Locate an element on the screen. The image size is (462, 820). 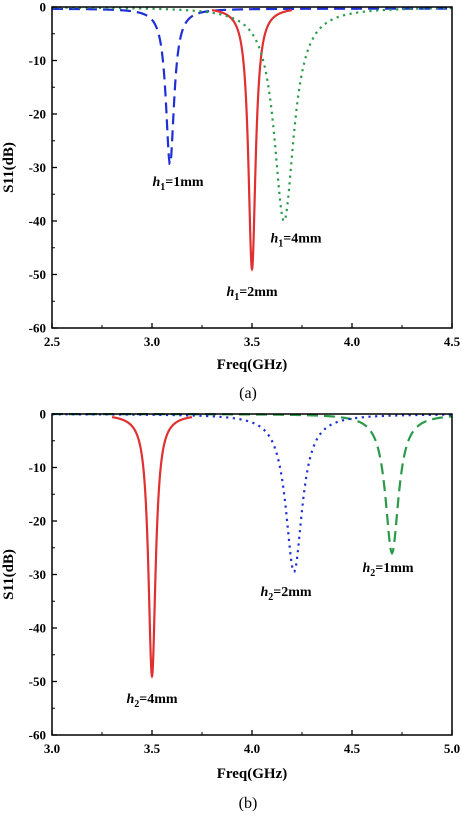
series-label-h2-2mm: h2=2mm is located at coordinates (285, 594).